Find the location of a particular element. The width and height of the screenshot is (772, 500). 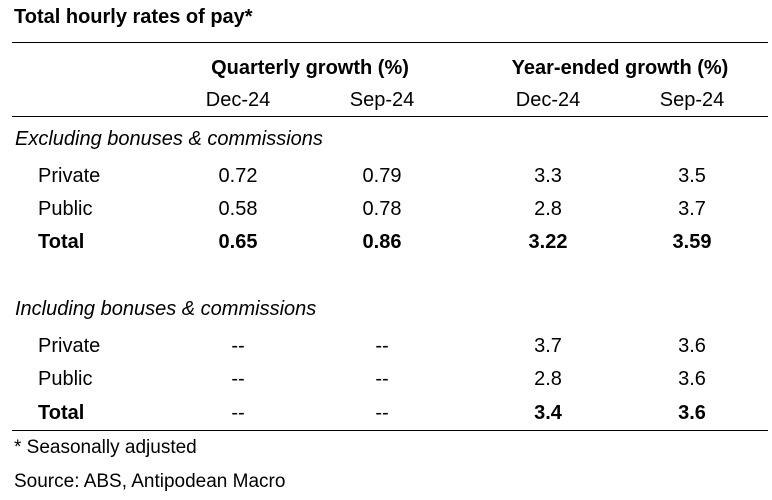

row-value: 3.3 is located at coordinates (548, 176).